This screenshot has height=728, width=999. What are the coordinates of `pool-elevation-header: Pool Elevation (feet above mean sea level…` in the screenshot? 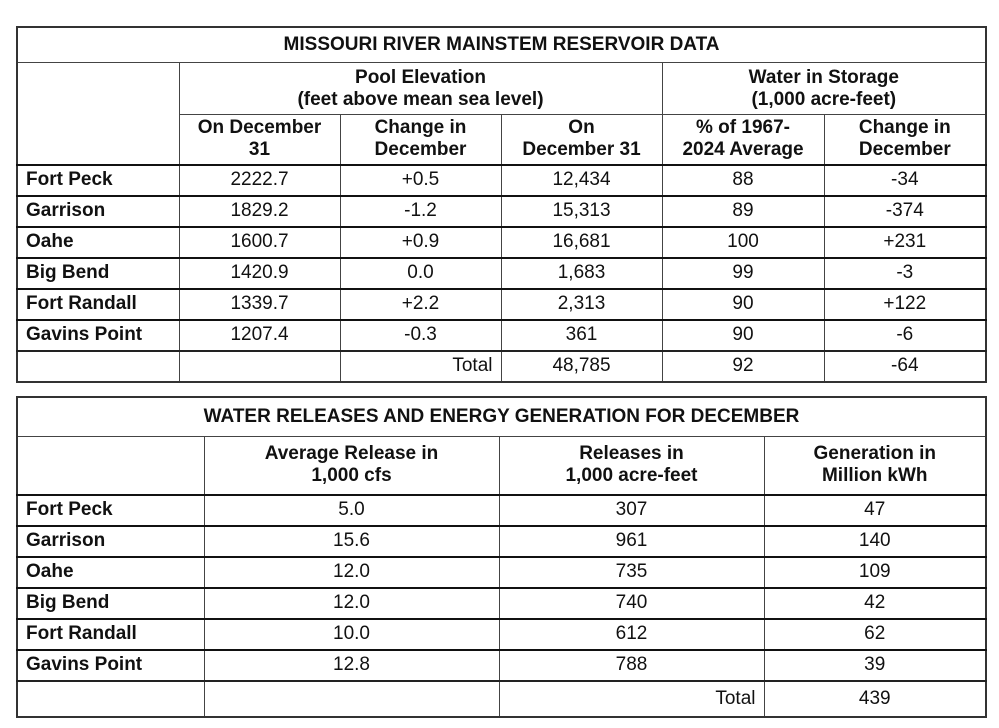 It's located at (420, 88).